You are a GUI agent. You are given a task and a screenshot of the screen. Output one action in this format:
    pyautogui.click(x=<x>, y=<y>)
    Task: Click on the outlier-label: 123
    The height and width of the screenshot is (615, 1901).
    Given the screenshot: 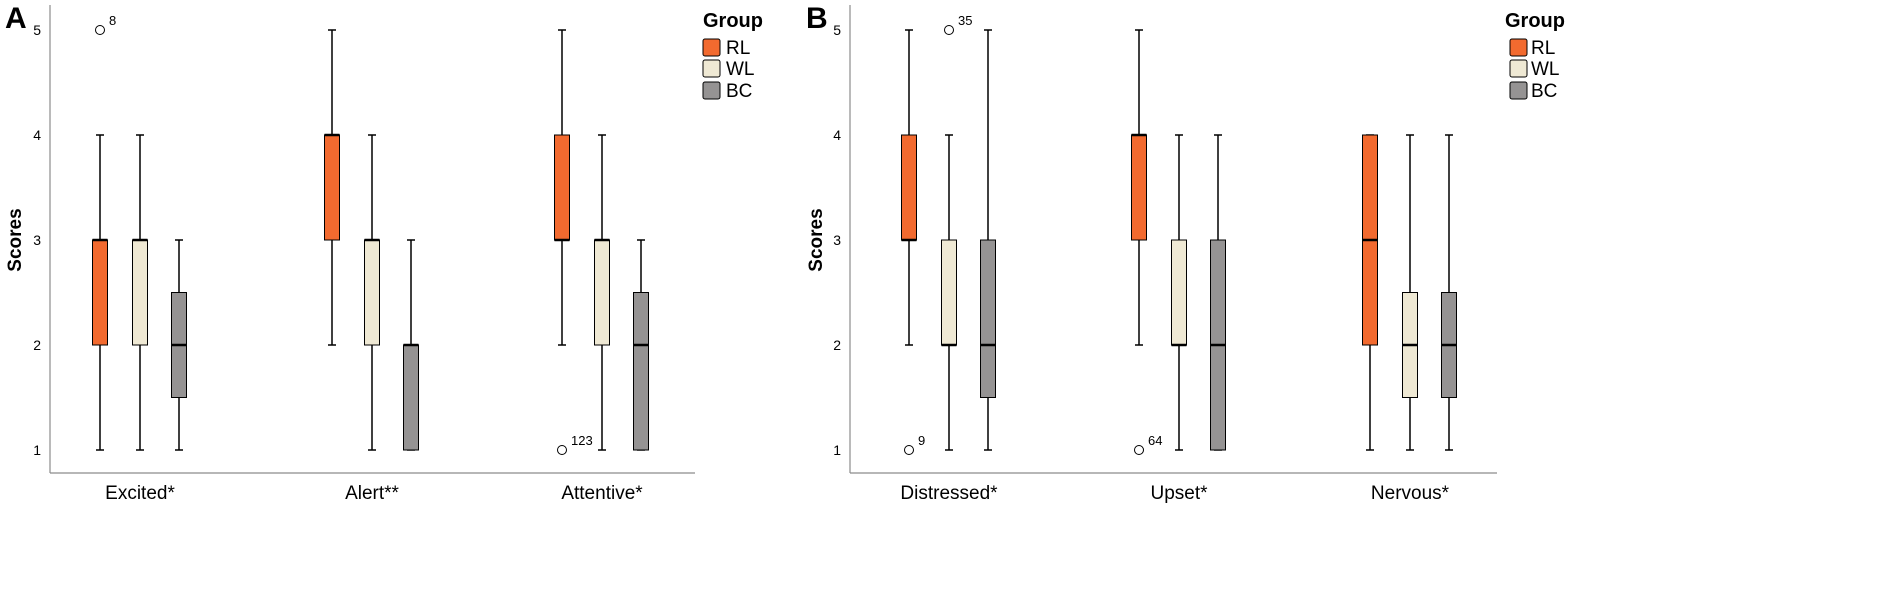 What is the action you would take?
    pyautogui.click(x=582, y=440)
    